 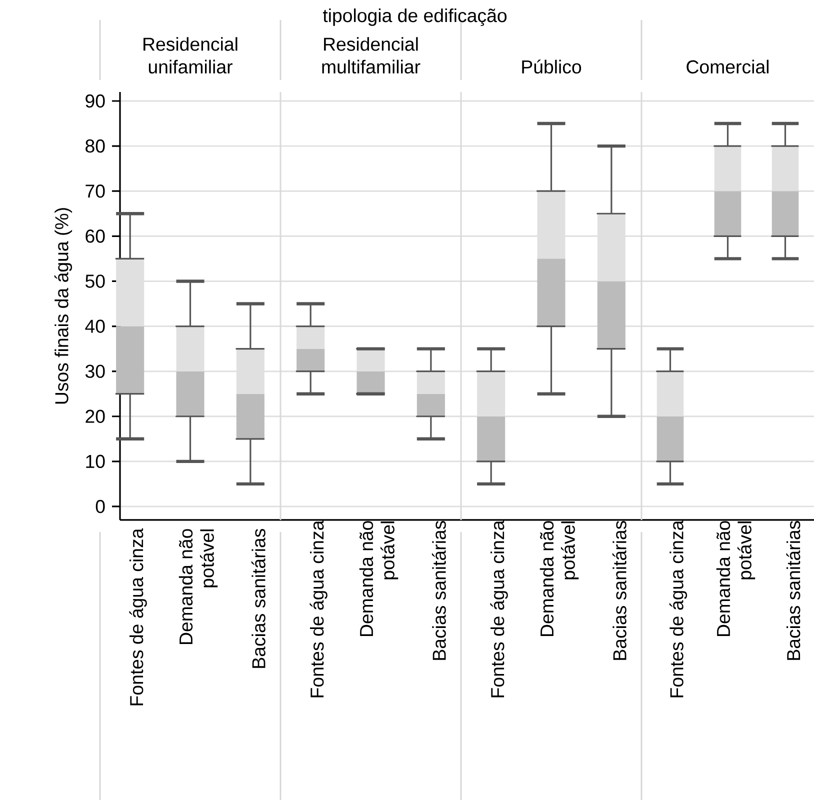 I want to click on y-tick-label: 40, so click(x=95, y=326).